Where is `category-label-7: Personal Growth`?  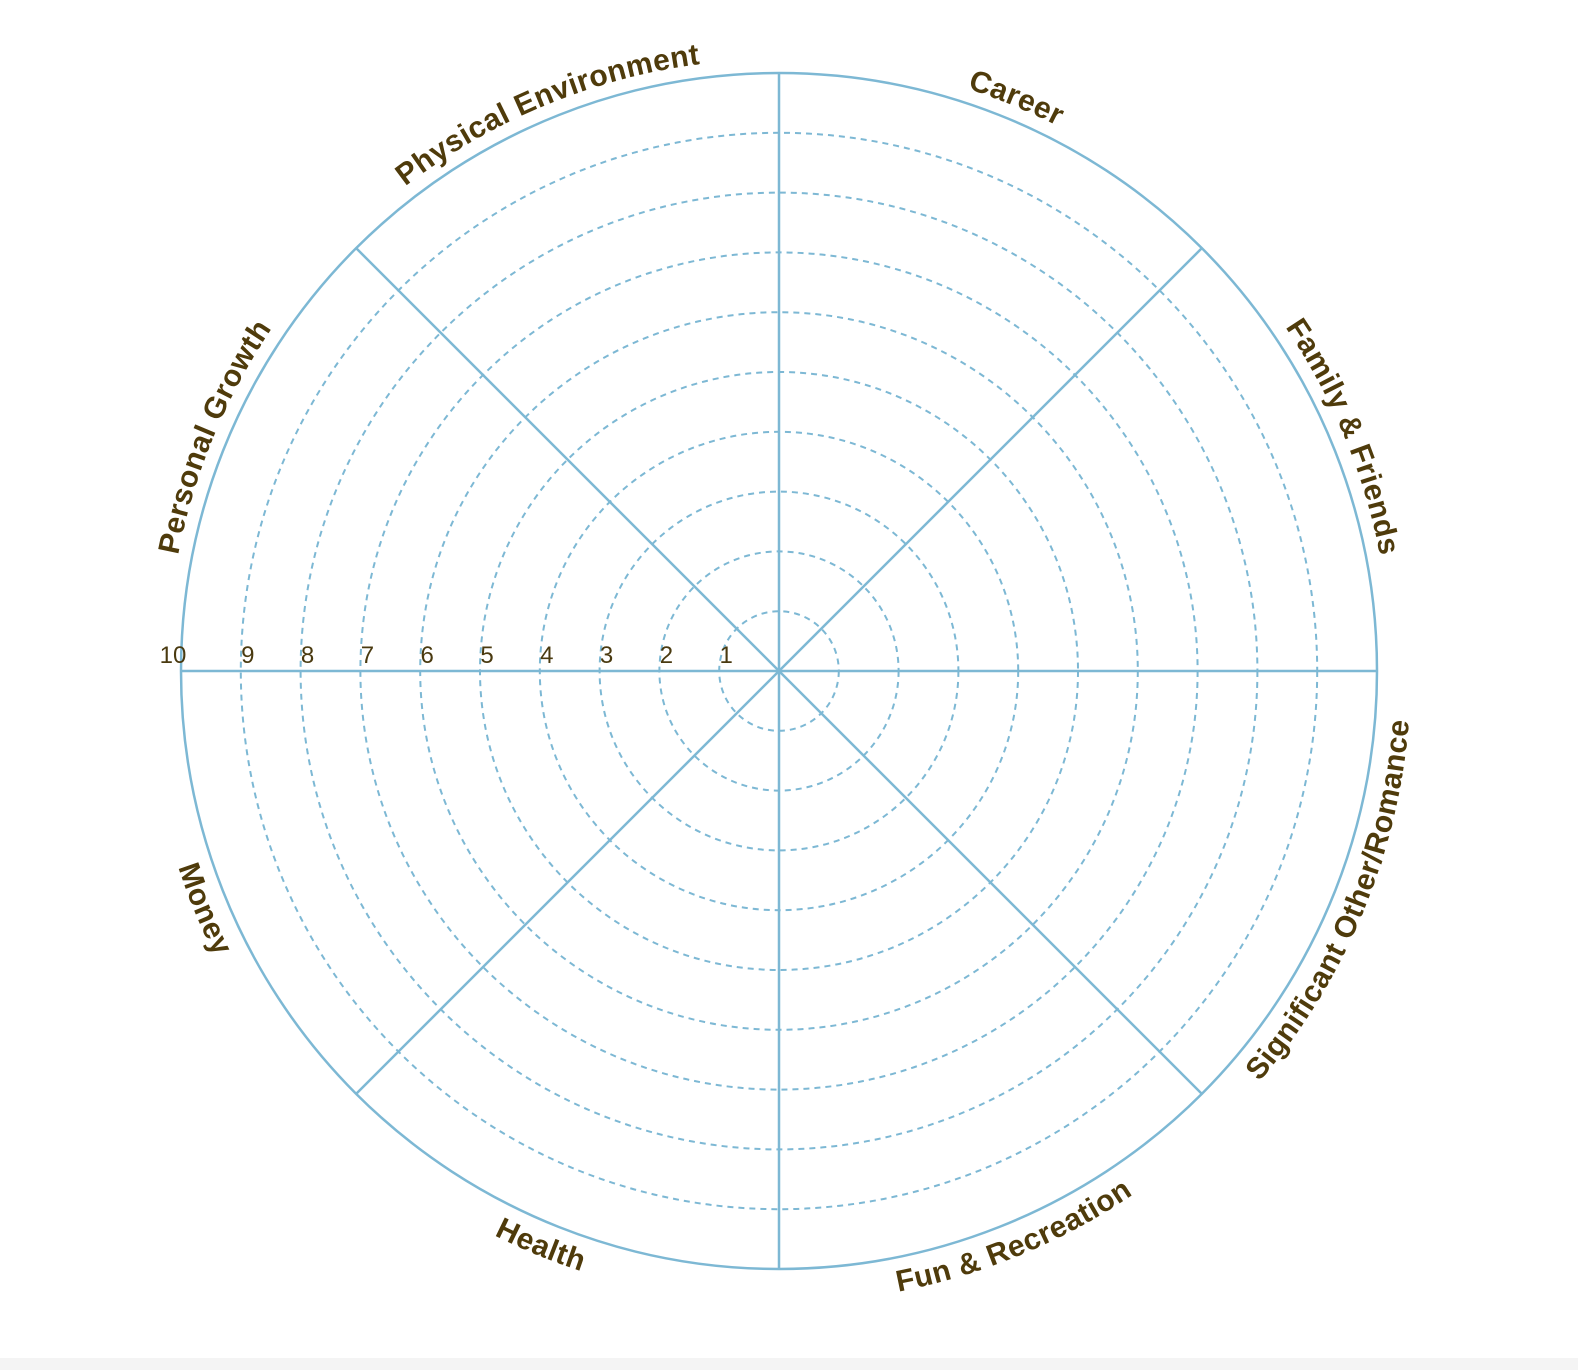 category-label-7: Personal Growth is located at coordinates (215, 435).